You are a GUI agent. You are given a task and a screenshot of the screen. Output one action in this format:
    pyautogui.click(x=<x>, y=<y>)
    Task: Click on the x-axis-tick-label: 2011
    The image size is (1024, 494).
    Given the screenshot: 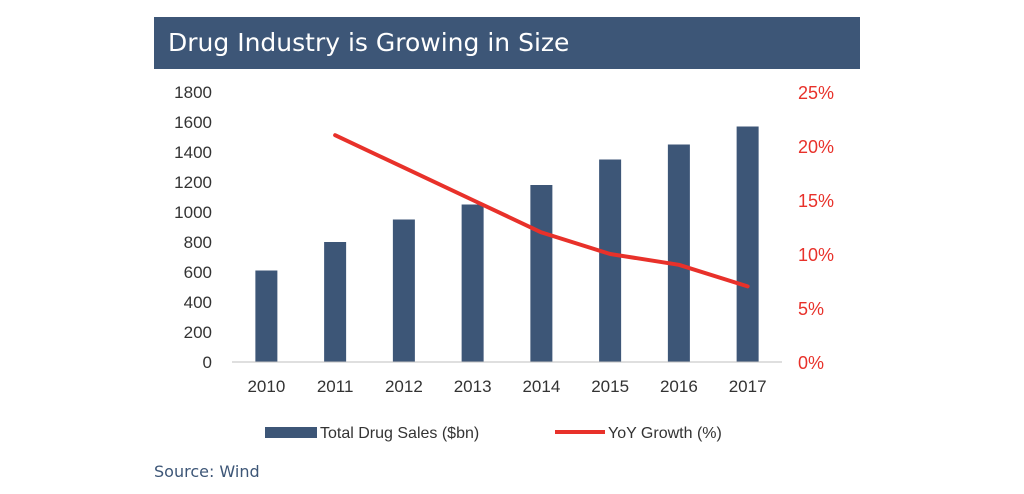 What is the action you would take?
    pyautogui.click(x=335, y=386)
    